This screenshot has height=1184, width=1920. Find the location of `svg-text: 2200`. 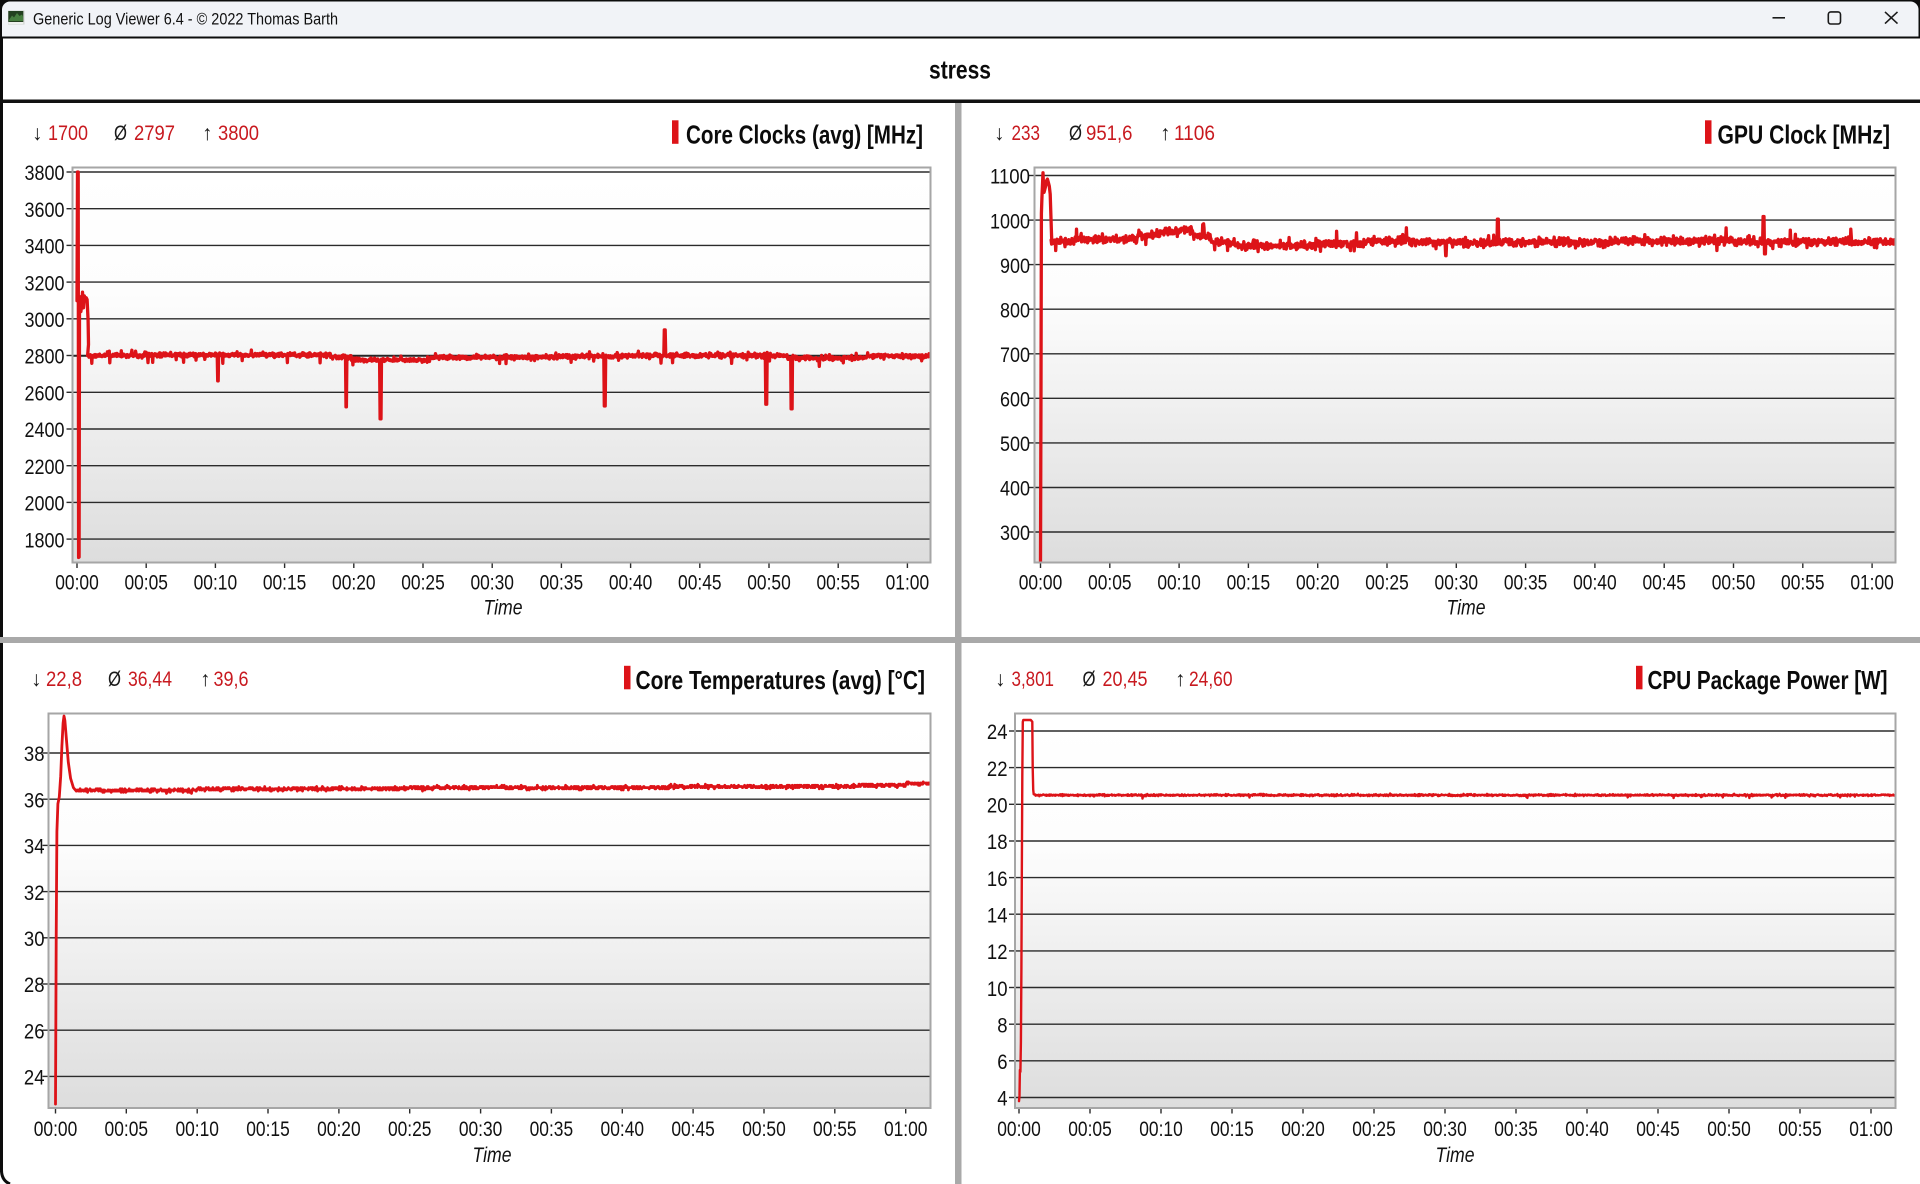

svg-text: 2200 is located at coordinates (45, 467).